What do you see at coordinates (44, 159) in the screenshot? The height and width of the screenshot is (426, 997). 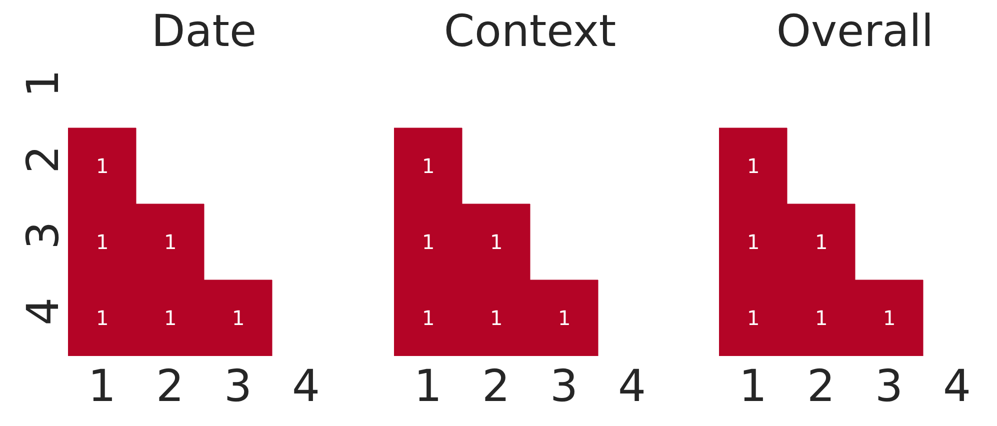 I see `y-tick-label: 2` at bounding box center [44, 159].